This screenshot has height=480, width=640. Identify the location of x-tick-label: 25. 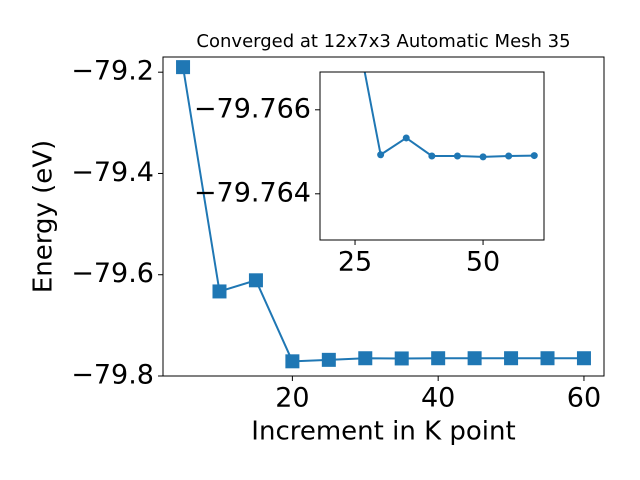
(355, 262).